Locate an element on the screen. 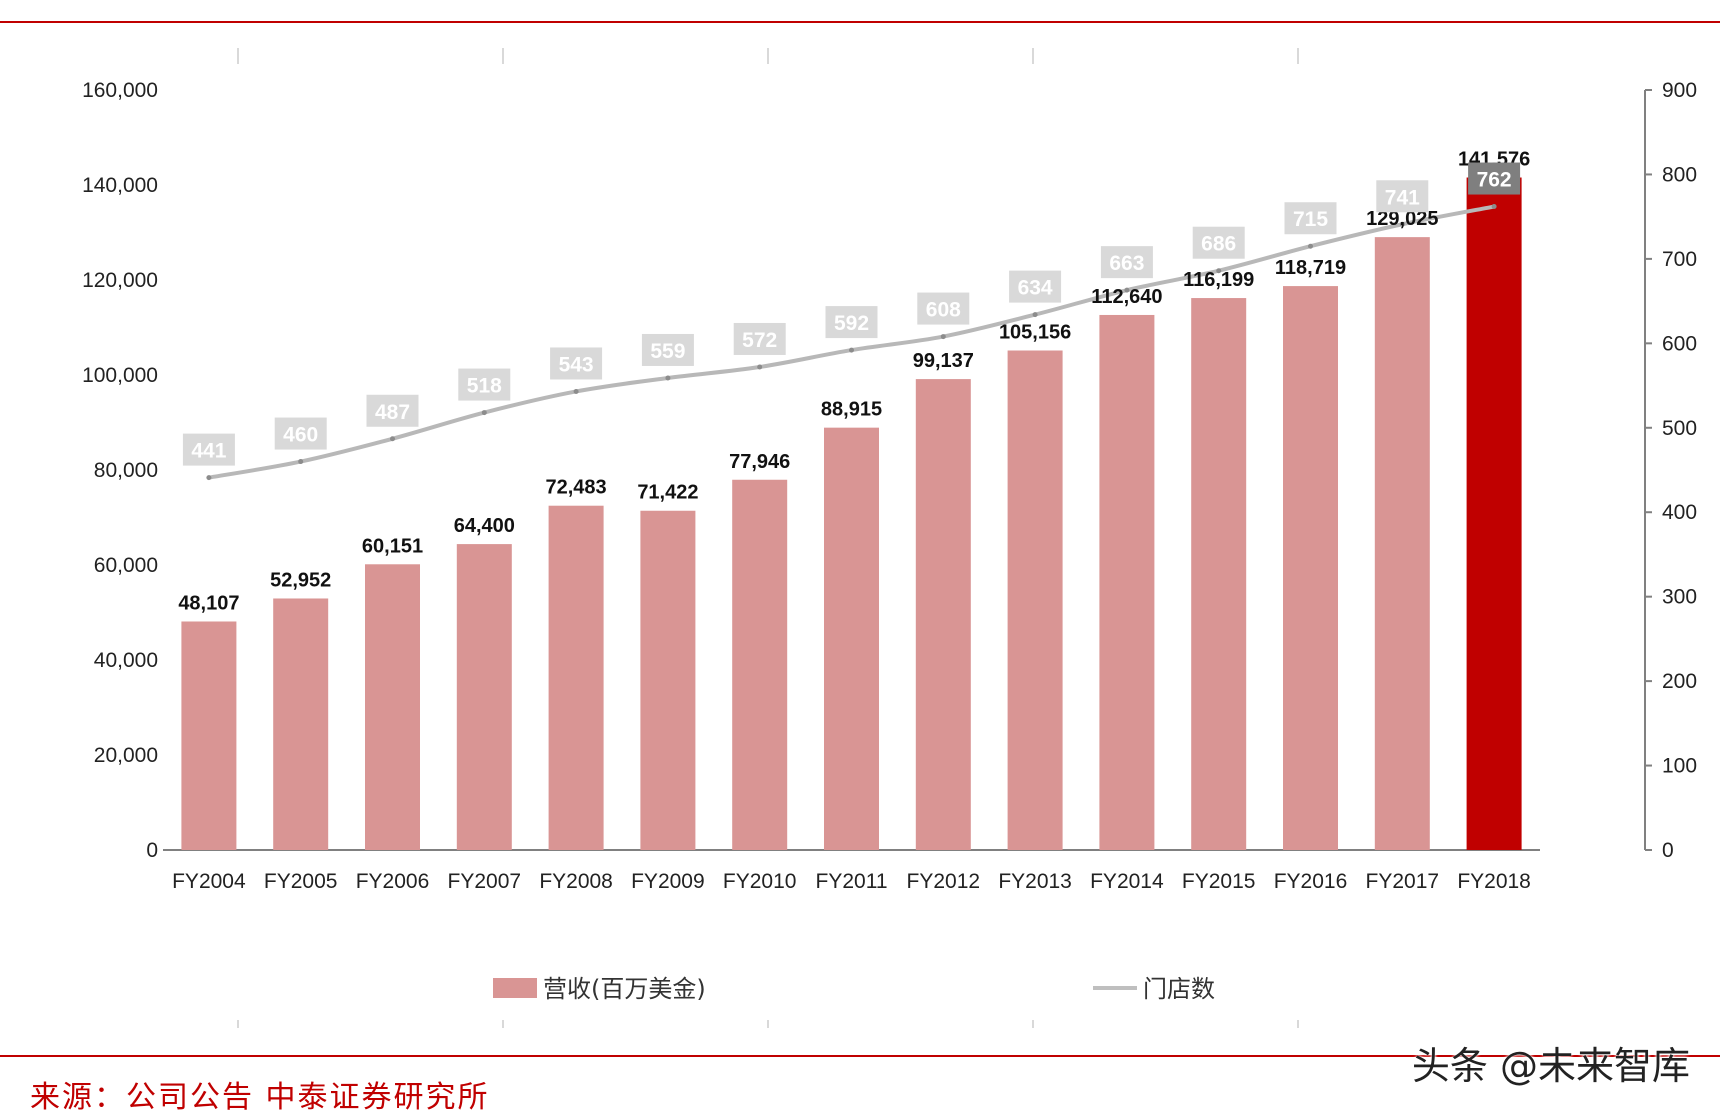 The width and height of the screenshot is (1720, 1116). bar-value-label: 77,946 is located at coordinates (759, 462).